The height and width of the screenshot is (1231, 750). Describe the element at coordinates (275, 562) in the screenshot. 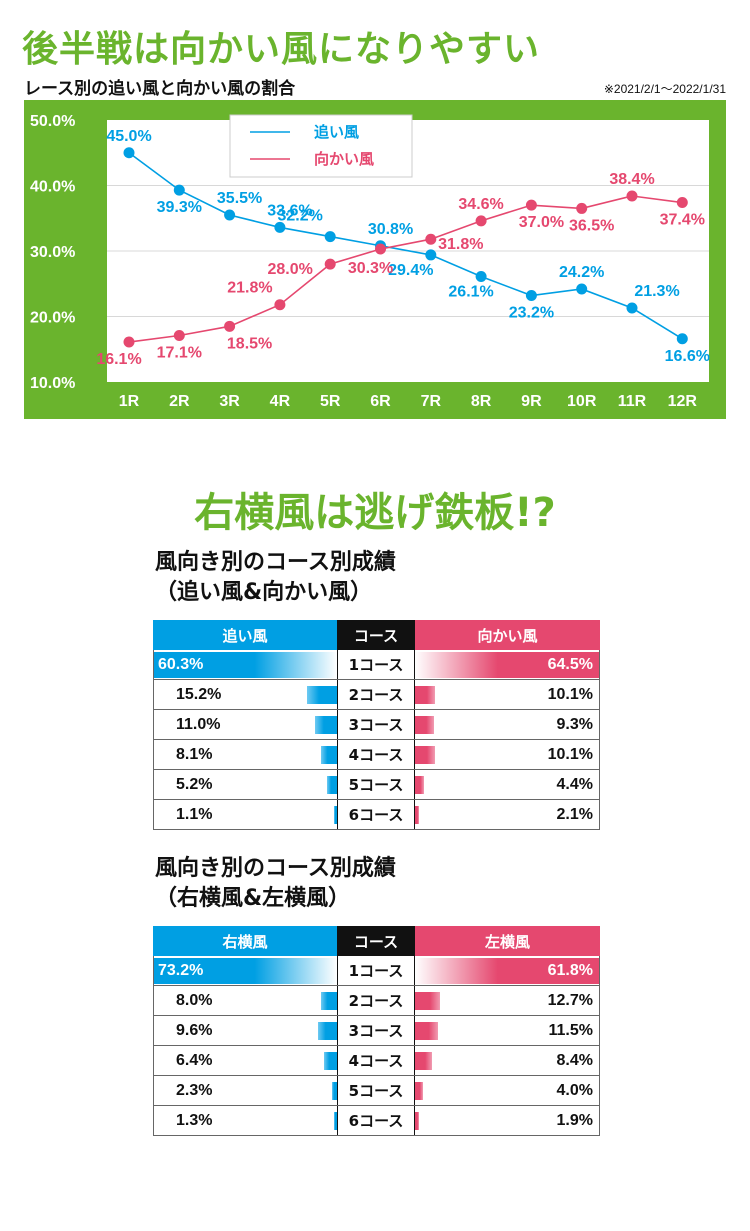

I see `table1-title-line1: 風向き別のコース別成績` at that location.